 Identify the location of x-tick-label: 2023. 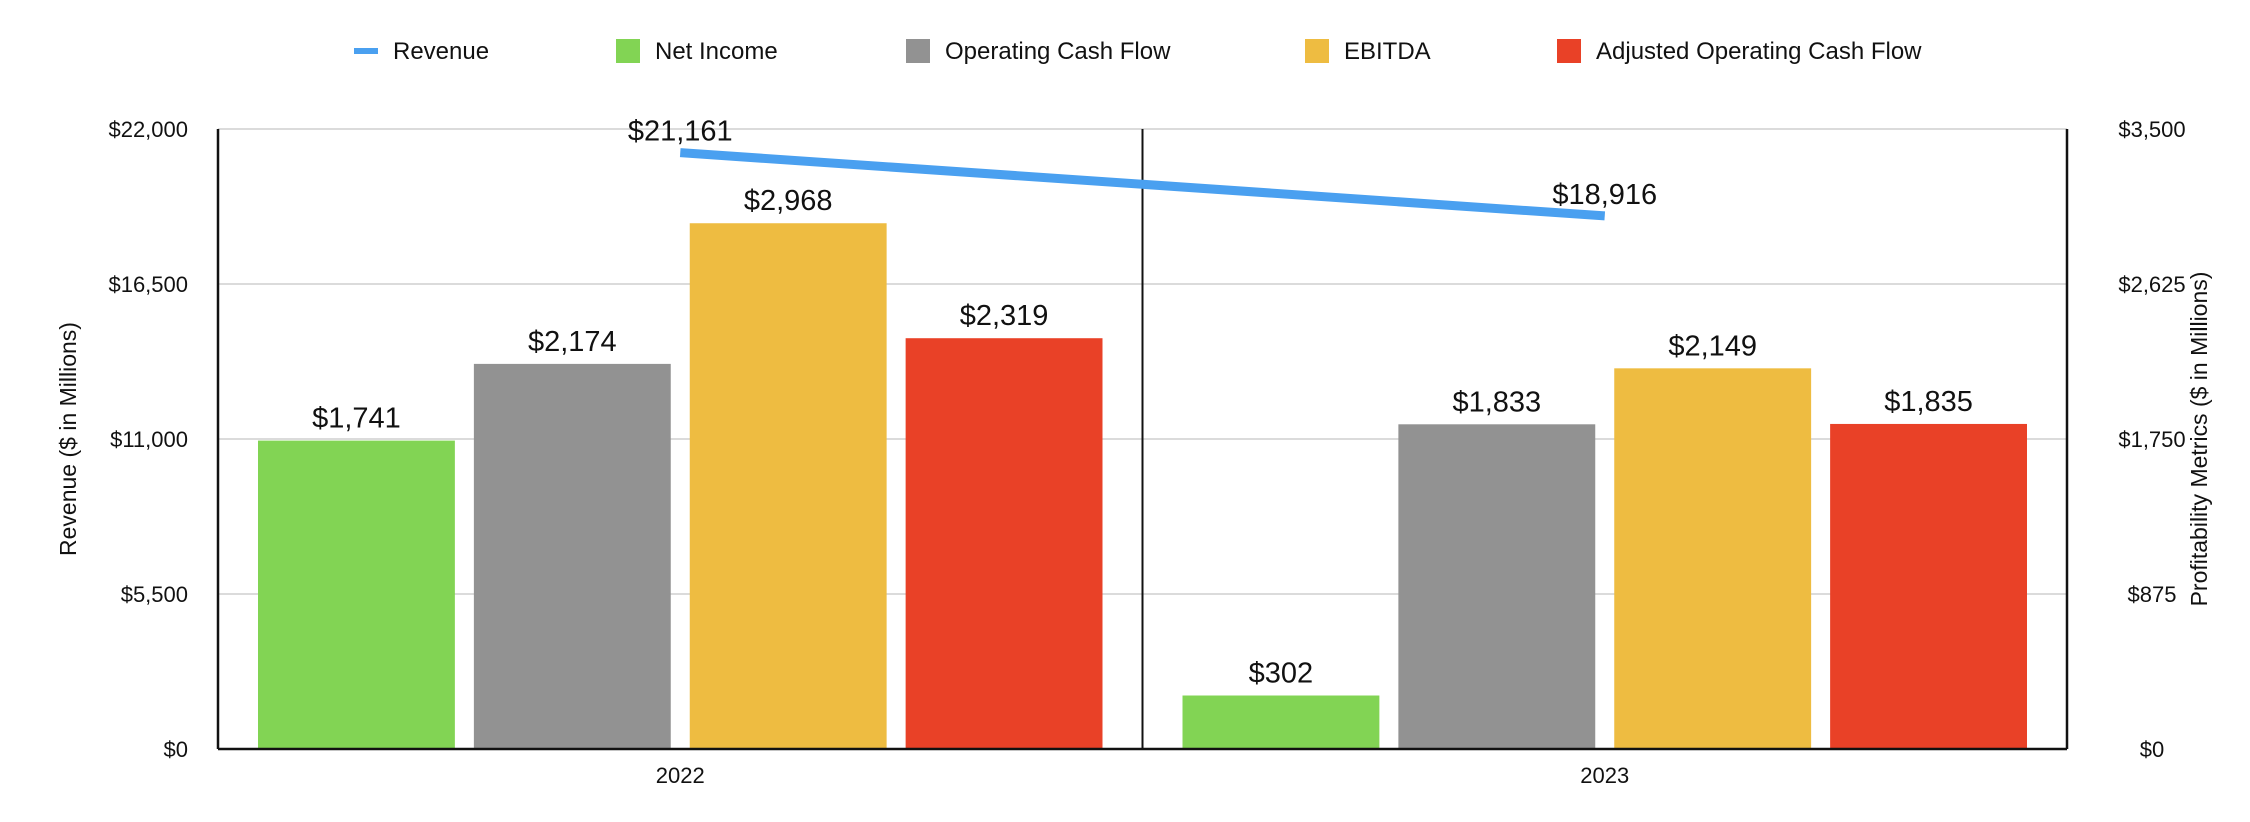
(1604, 775).